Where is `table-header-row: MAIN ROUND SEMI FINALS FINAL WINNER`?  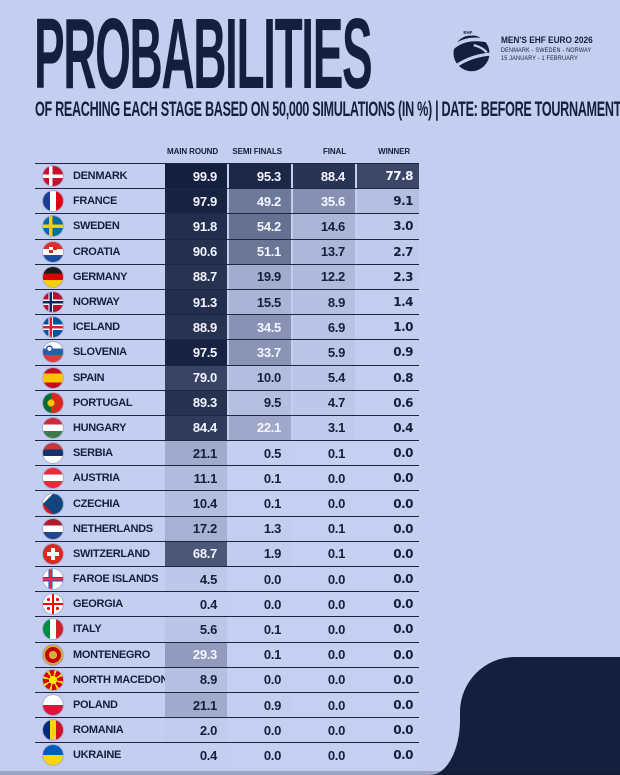 table-header-row: MAIN ROUND SEMI FINALS FINAL WINNER is located at coordinates (227, 151).